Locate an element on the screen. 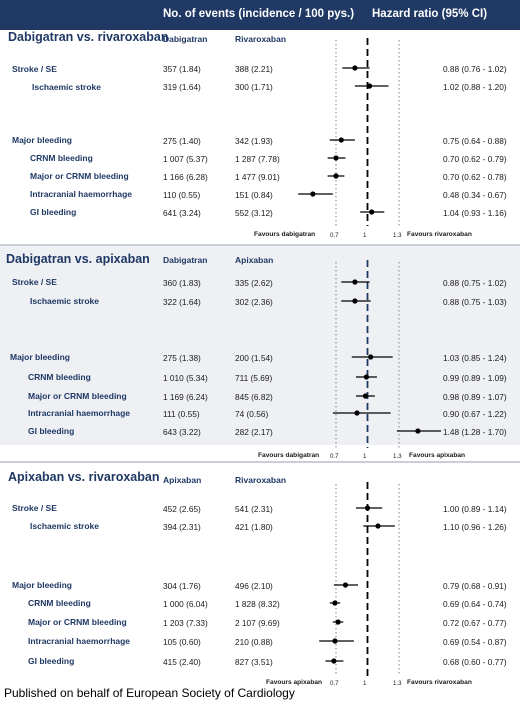  events-col1: 394 (2.31) is located at coordinates (182, 527).